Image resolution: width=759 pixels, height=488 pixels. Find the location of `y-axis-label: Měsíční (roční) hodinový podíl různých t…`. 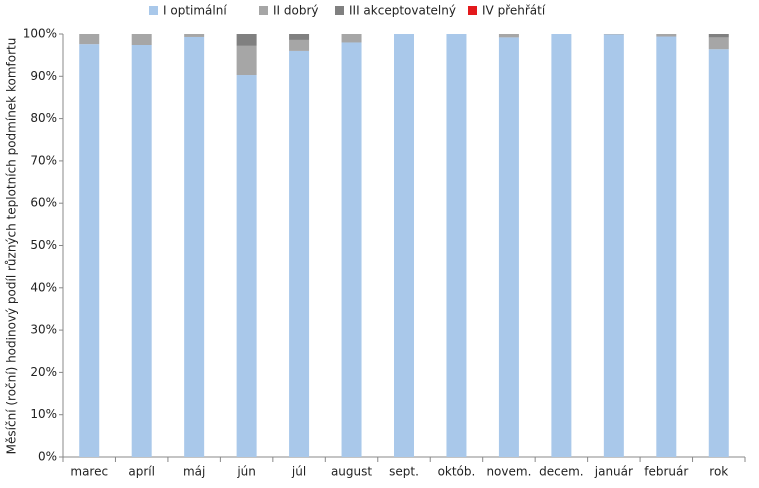

y-axis-label: Měsíční (roční) hodinový podíl různých t… is located at coordinates (12, 246).